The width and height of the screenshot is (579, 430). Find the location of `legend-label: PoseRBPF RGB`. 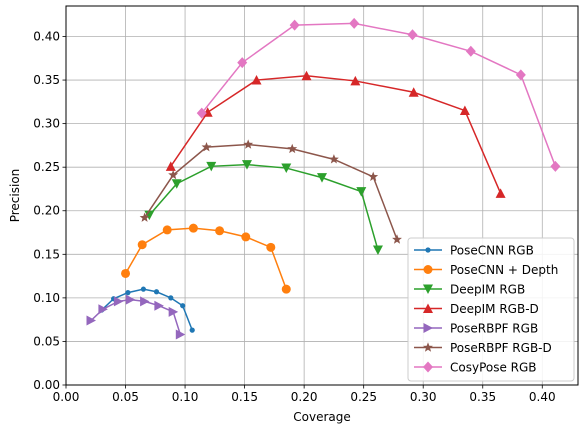

legend-label: PoseRBPF RGB is located at coordinates (494, 329).